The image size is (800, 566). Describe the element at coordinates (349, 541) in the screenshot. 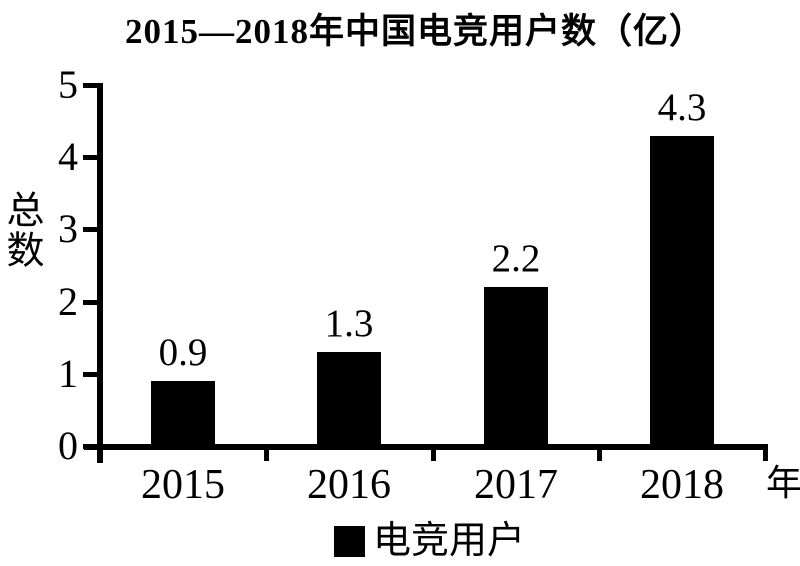

I see `legend-swatch` at that location.